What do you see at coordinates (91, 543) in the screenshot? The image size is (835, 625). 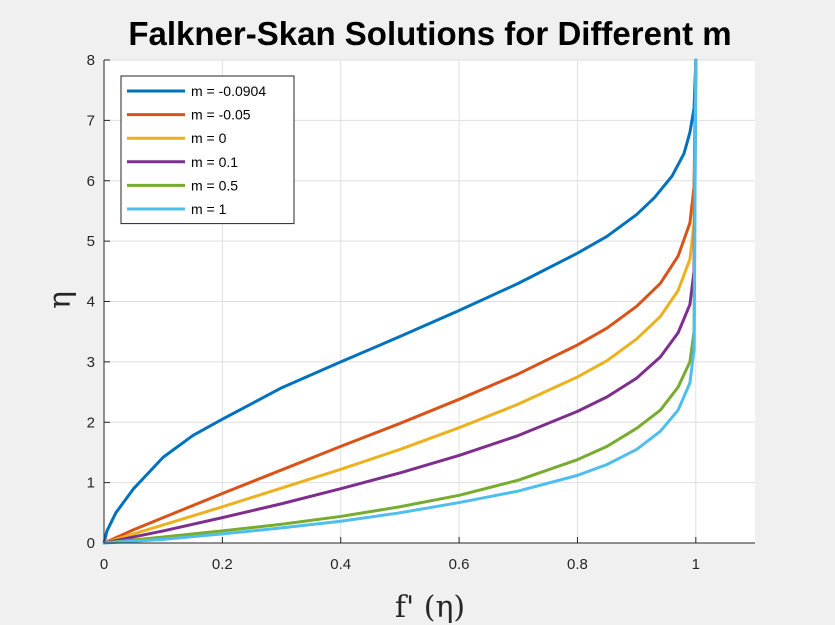 I see `y-tick-label: 0` at bounding box center [91, 543].